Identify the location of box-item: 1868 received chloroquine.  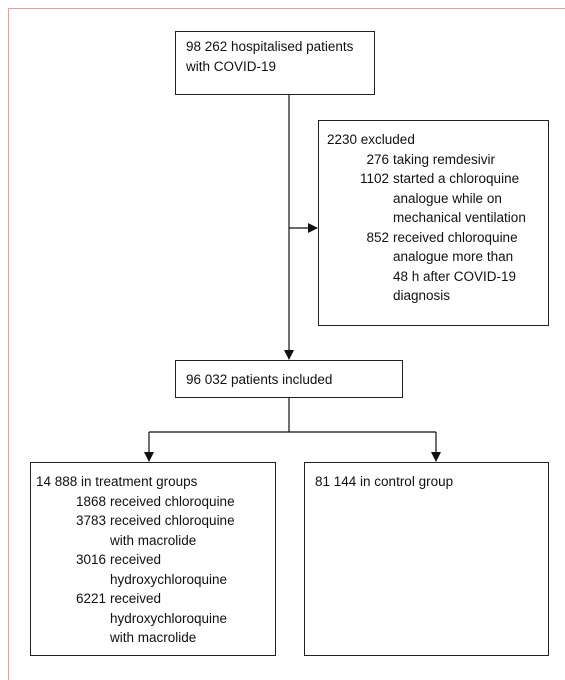
(153, 502).